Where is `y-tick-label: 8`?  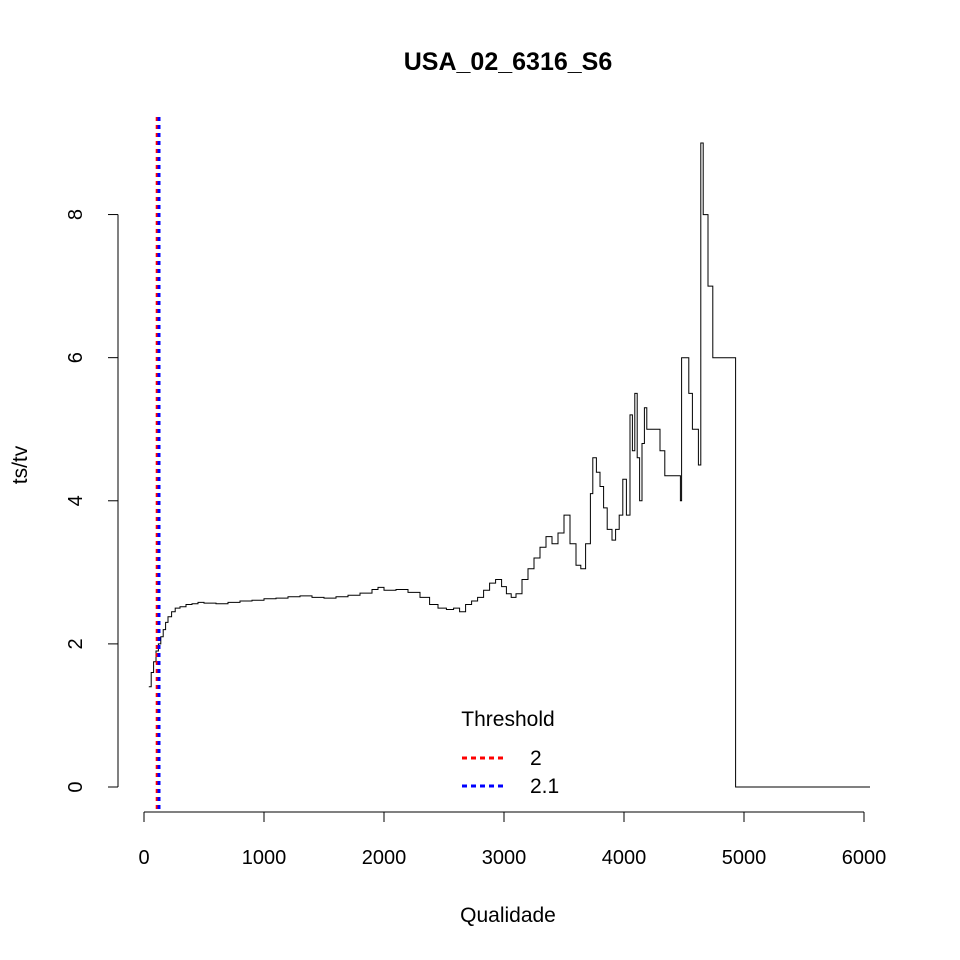
y-tick-label: 8 is located at coordinates (76, 214).